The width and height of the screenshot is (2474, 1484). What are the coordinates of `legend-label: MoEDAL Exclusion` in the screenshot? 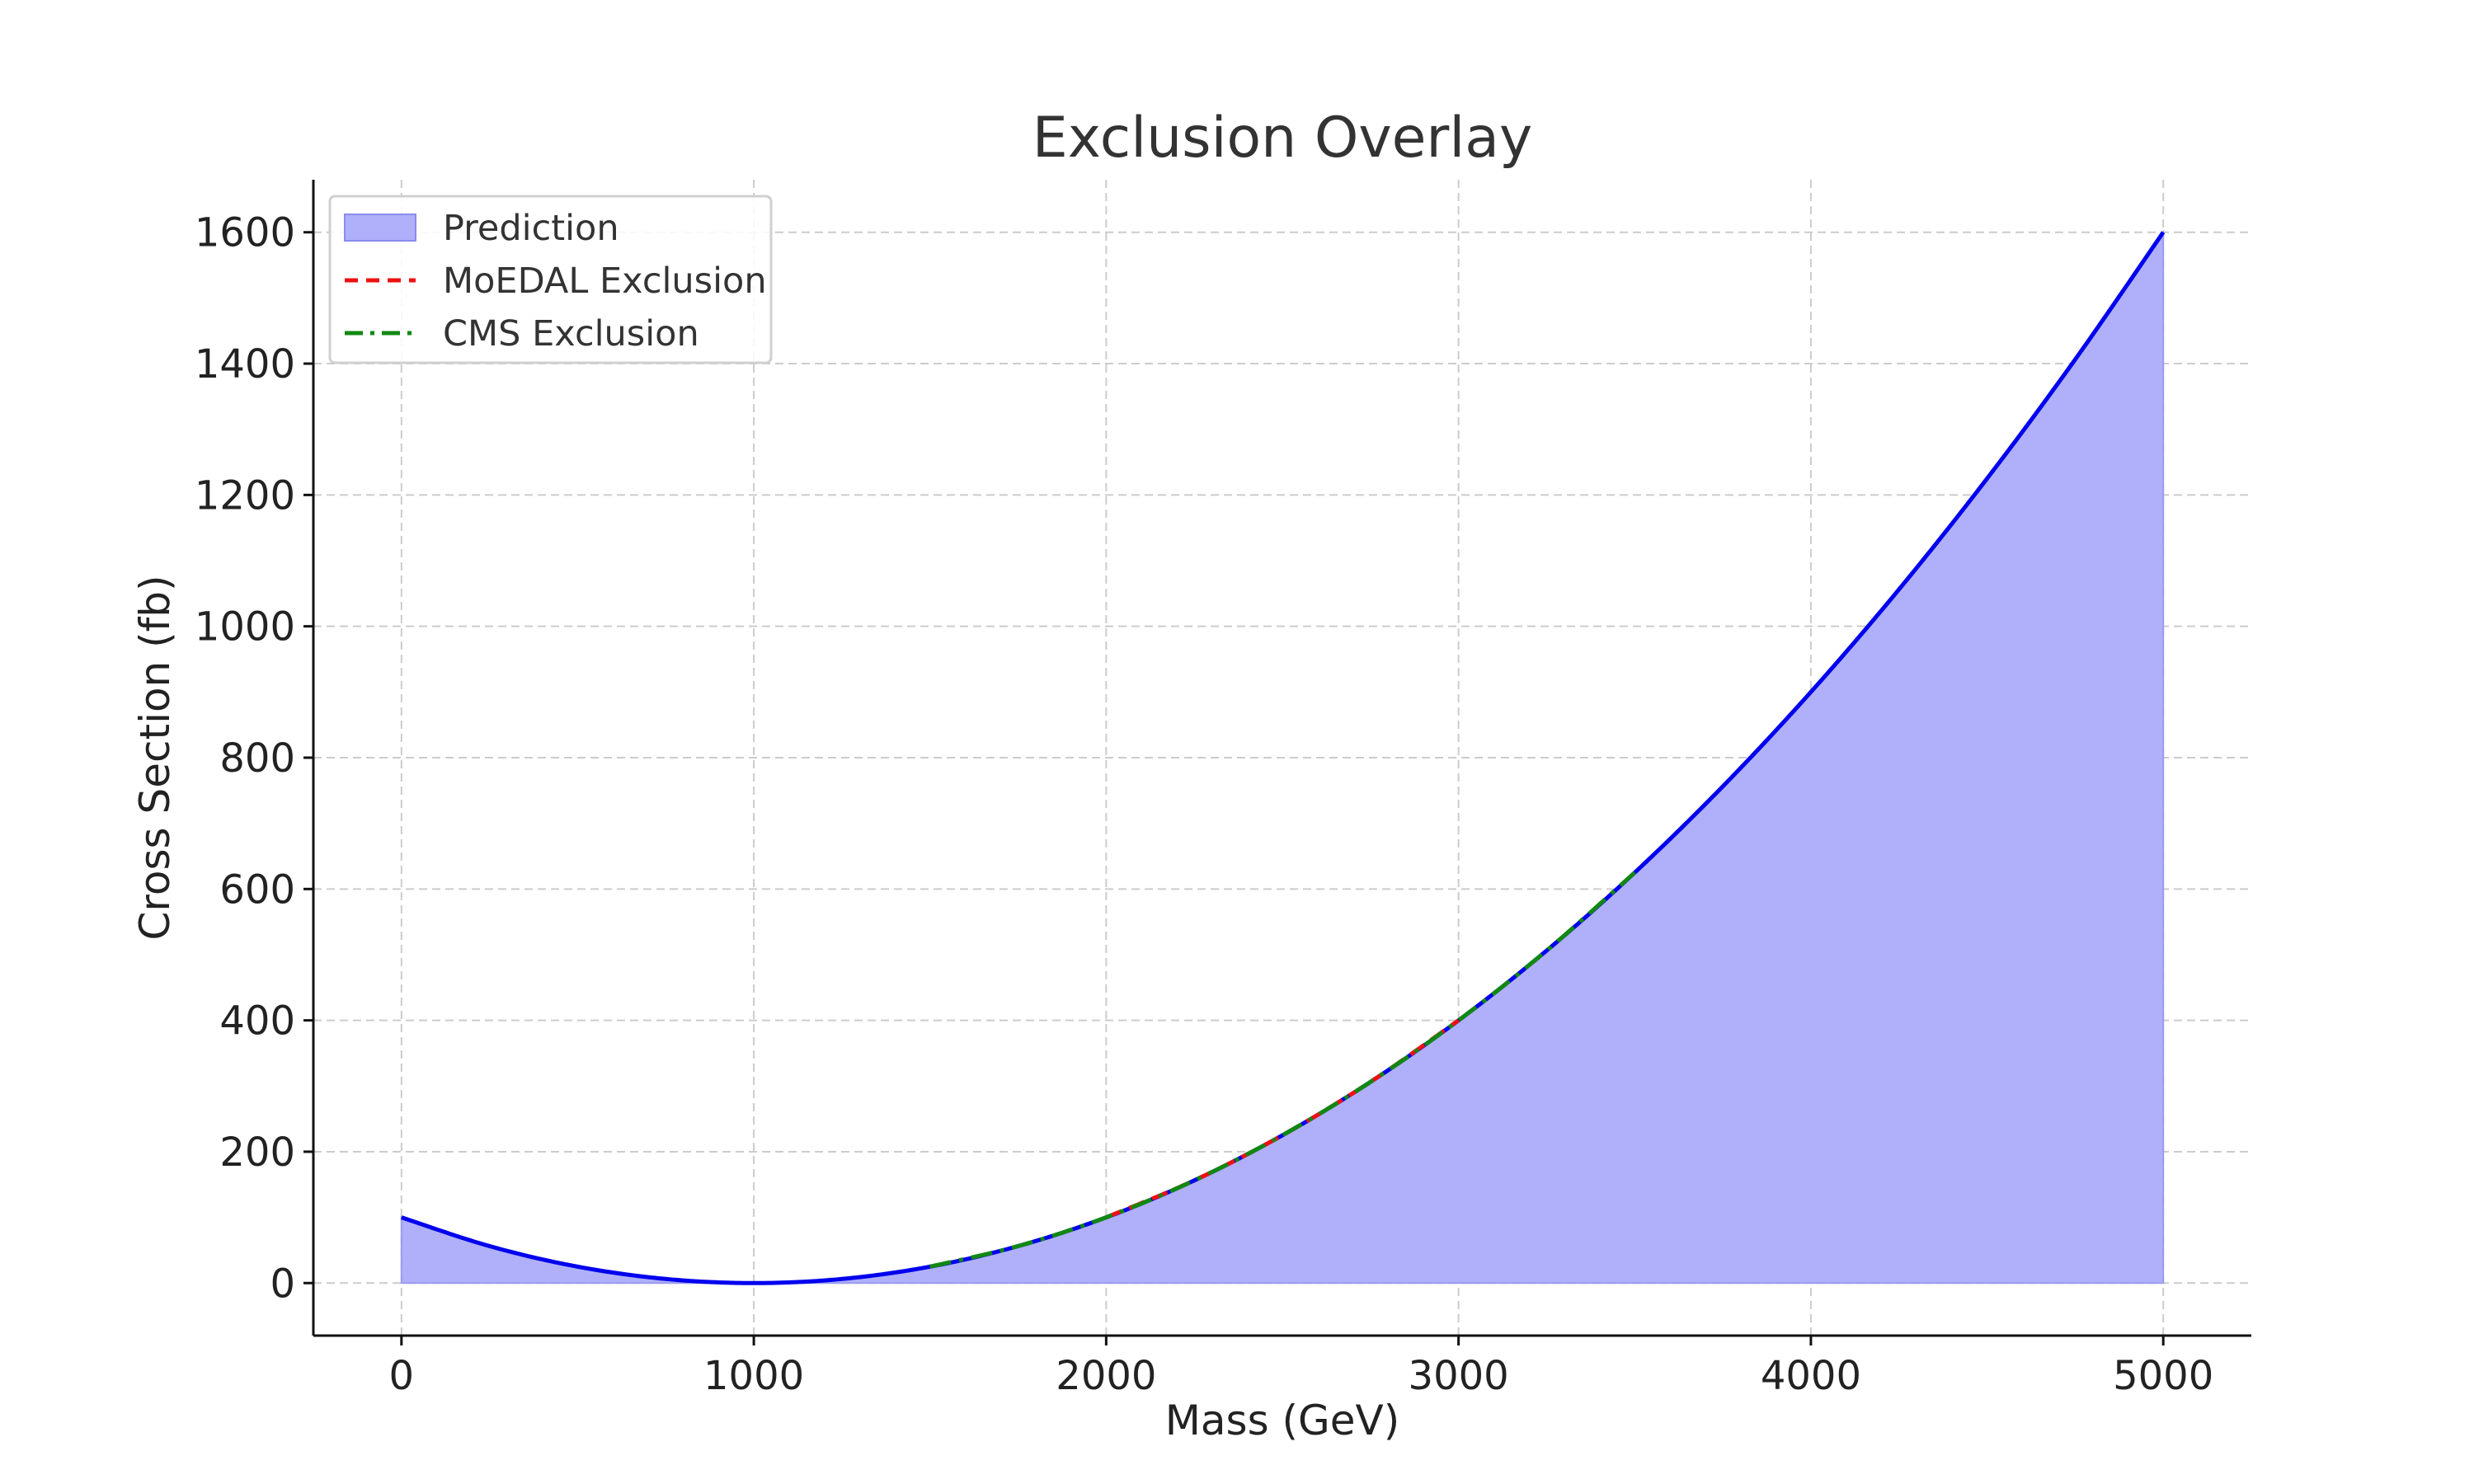 It's located at (605, 281).